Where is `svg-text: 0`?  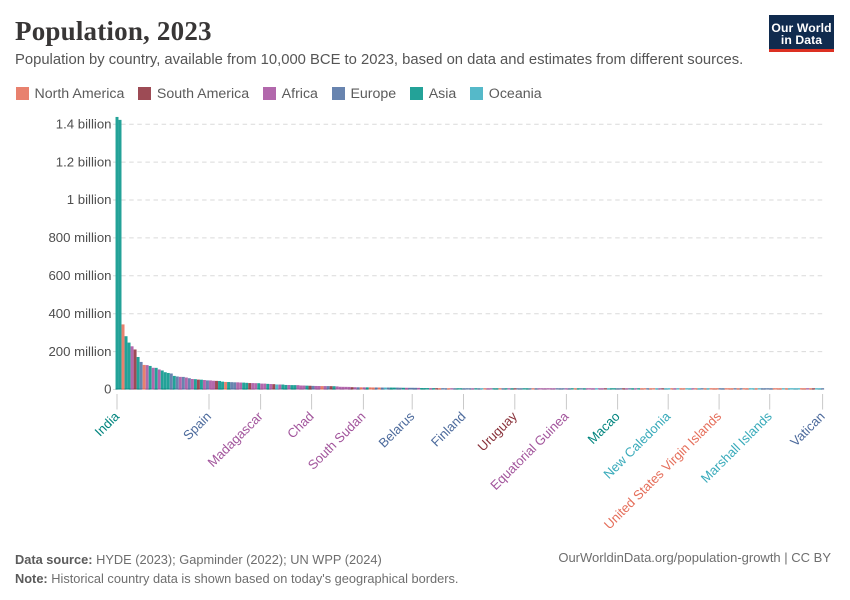
svg-text: 0 is located at coordinates (107, 389).